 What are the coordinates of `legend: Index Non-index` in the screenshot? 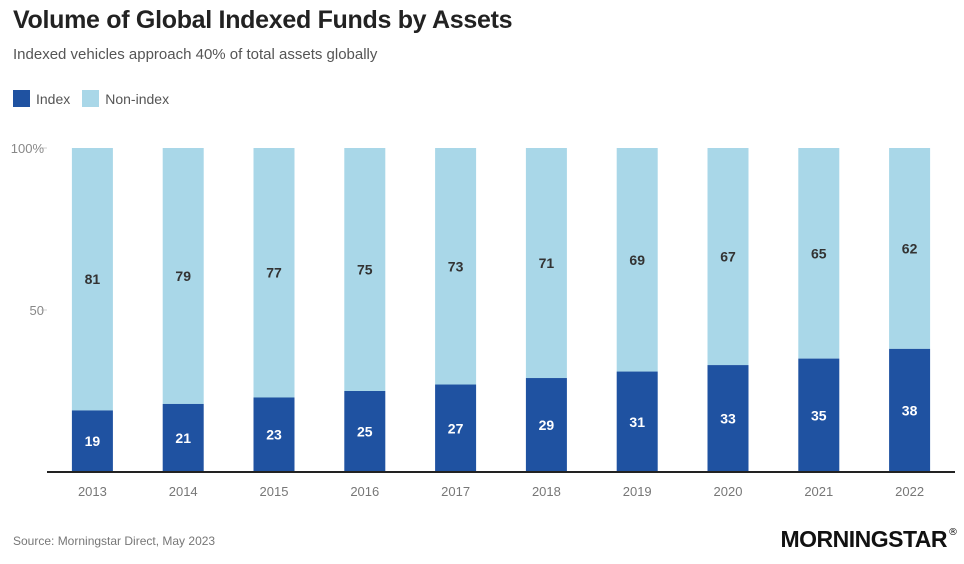 It's located at (97, 98).